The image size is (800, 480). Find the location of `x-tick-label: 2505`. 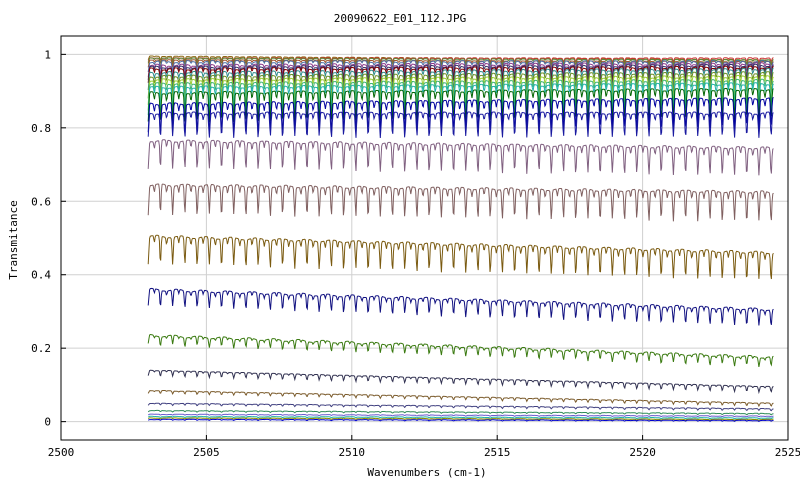

x-tick-label: 2505 is located at coordinates (206, 452).